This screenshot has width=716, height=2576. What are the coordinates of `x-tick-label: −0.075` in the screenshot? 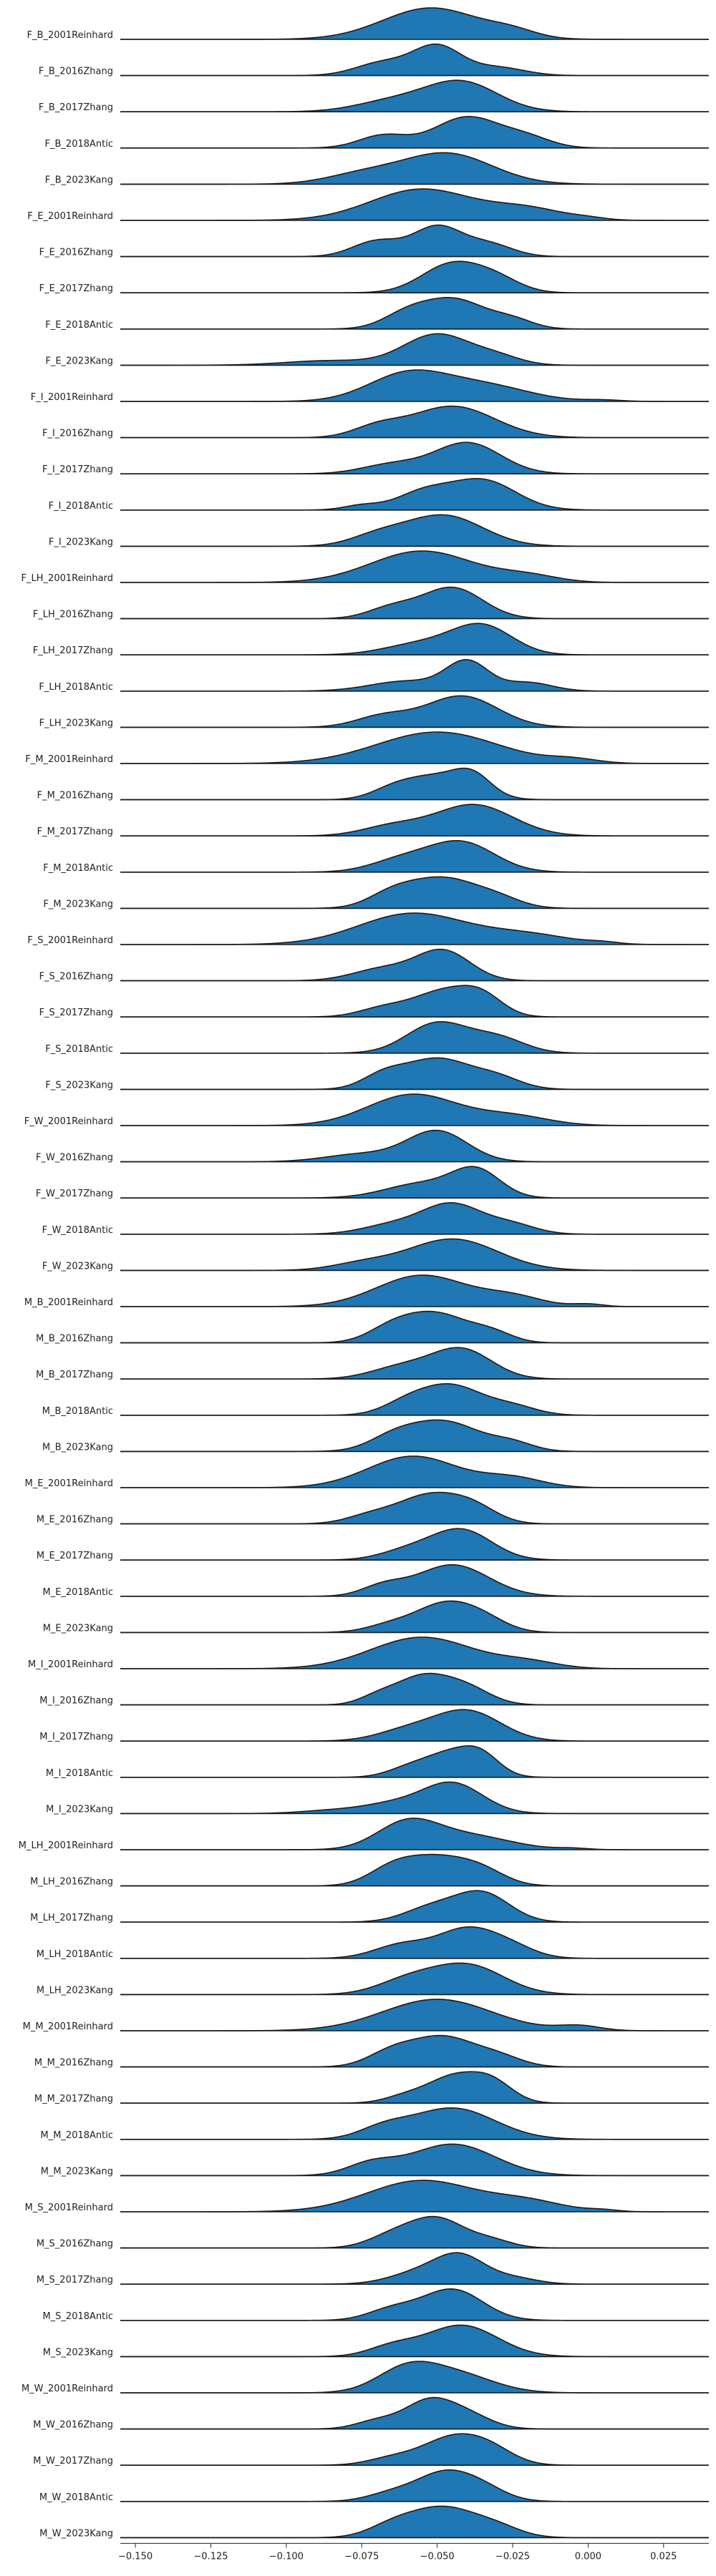 It's located at (361, 2556).